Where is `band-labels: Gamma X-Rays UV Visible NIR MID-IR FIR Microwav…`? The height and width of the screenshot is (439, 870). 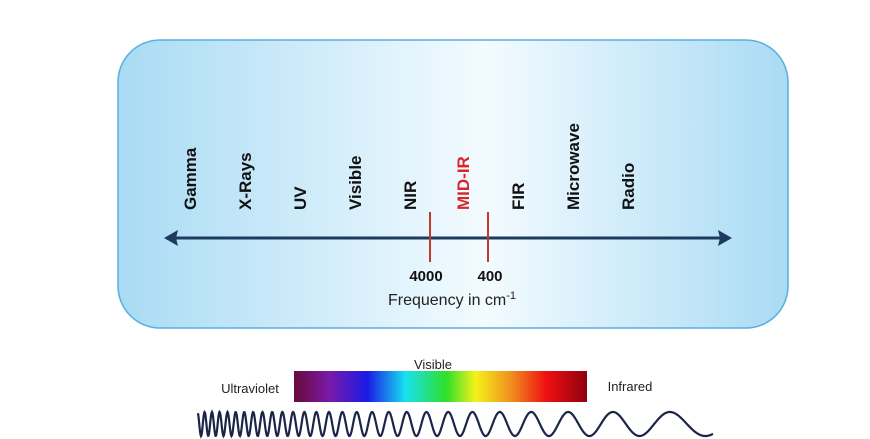 band-labels: Gamma X-Rays UV Visible NIR MID-IR FIR Microwav… is located at coordinates (409, 166).